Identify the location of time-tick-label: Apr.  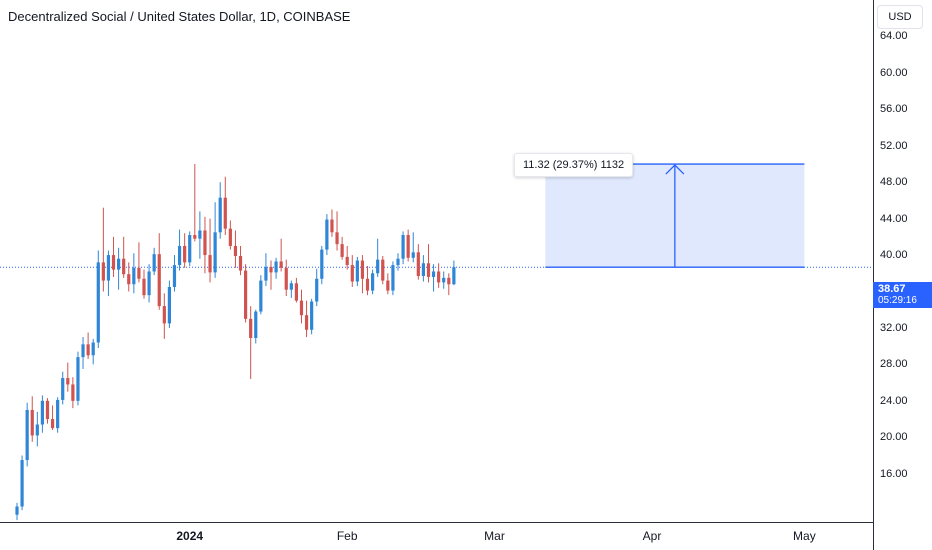
(652, 536).